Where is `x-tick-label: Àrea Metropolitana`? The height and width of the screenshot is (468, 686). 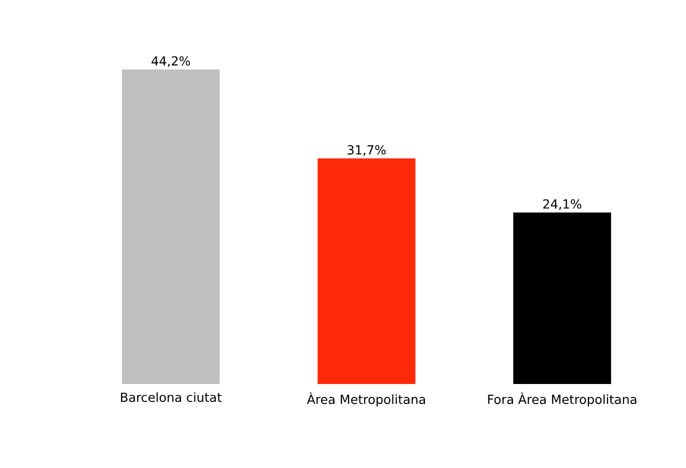
x-tick-label: Àrea Metropolitana is located at coordinates (366, 399).